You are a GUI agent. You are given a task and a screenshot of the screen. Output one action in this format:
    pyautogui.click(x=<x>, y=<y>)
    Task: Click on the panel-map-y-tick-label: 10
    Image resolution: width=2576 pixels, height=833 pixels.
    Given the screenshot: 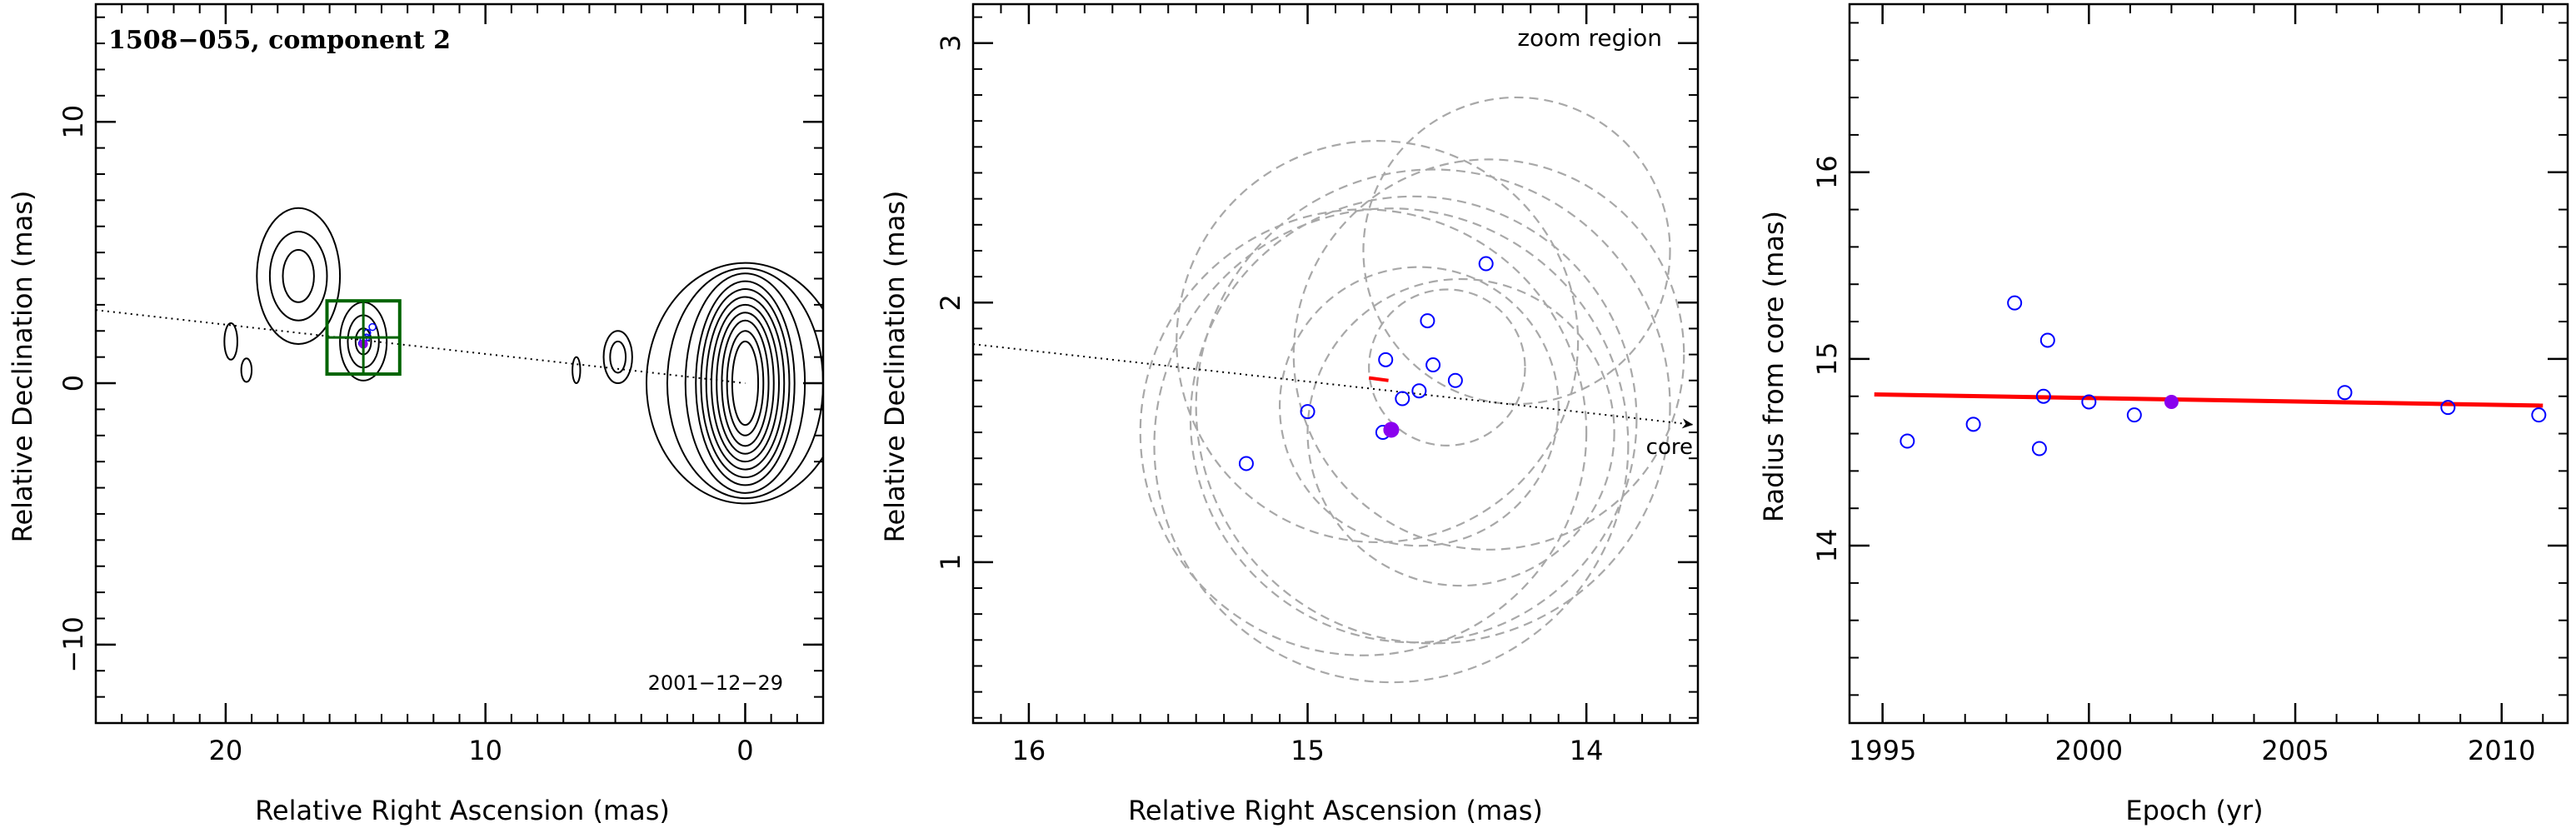 What is the action you would take?
    pyautogui.click(x=73, y=122)
    